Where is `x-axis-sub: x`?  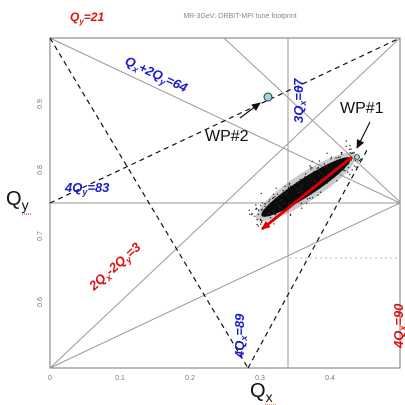
x-axis-sub: x is located at coordinates (269, 397).